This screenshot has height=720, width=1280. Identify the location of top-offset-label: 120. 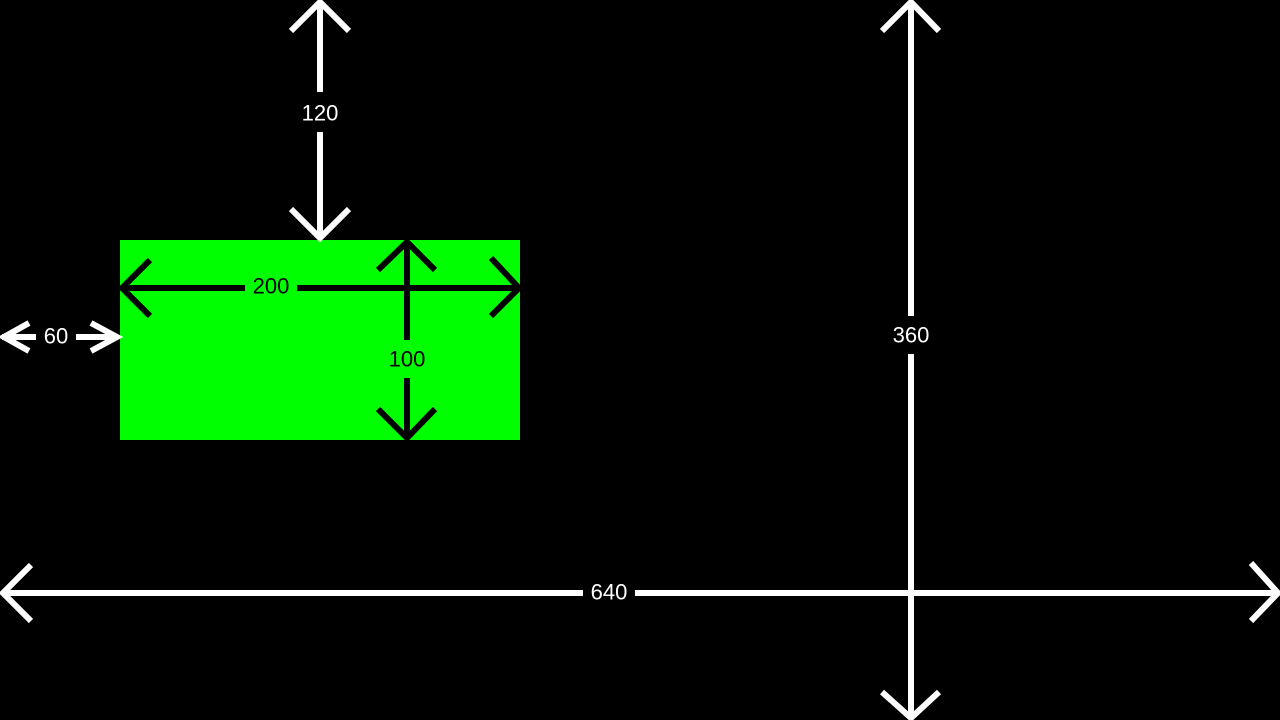
(320, 113).